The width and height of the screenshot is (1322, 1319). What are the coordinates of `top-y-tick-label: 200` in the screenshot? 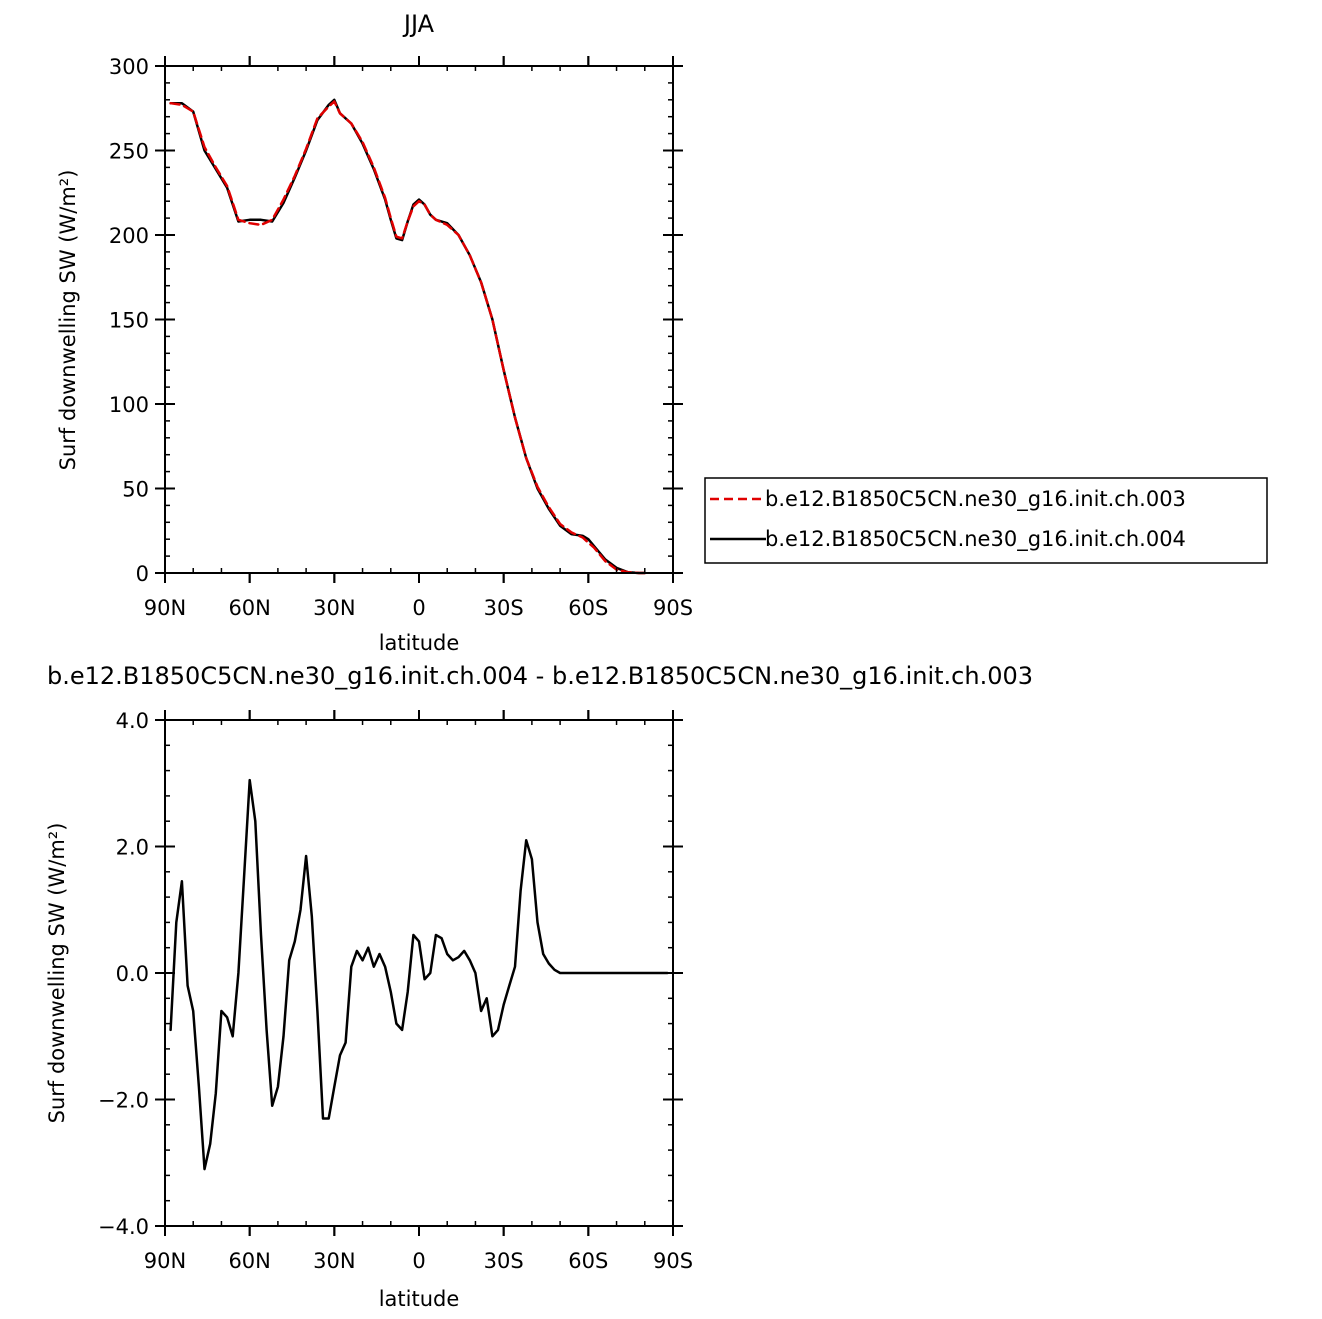 It's located at (129, 236).